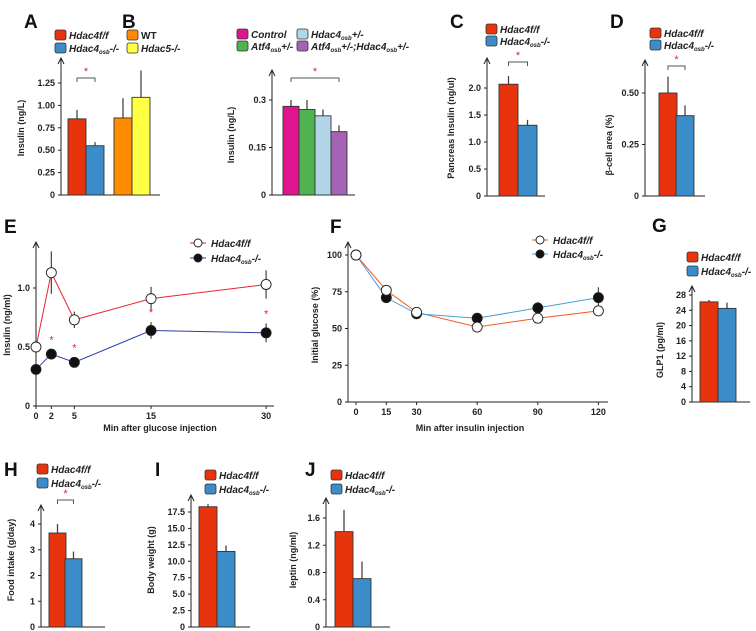 The height and width of the screenshot is (631, 756). I want to click on panel-label: B, so click(129, 22).